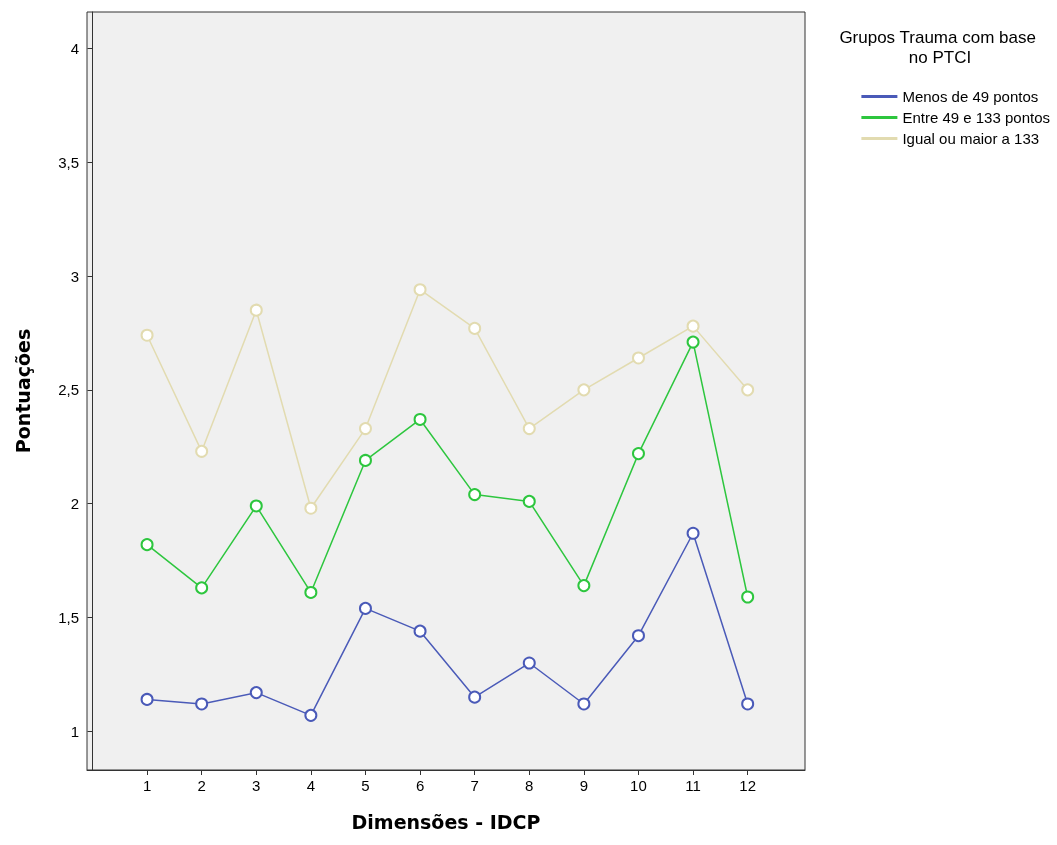 The image size is (1057, 845). What do you see at coordinates (74, 276) in the screenshot?
I see `y-tick-label: 3` at bounding box center [74, 276].